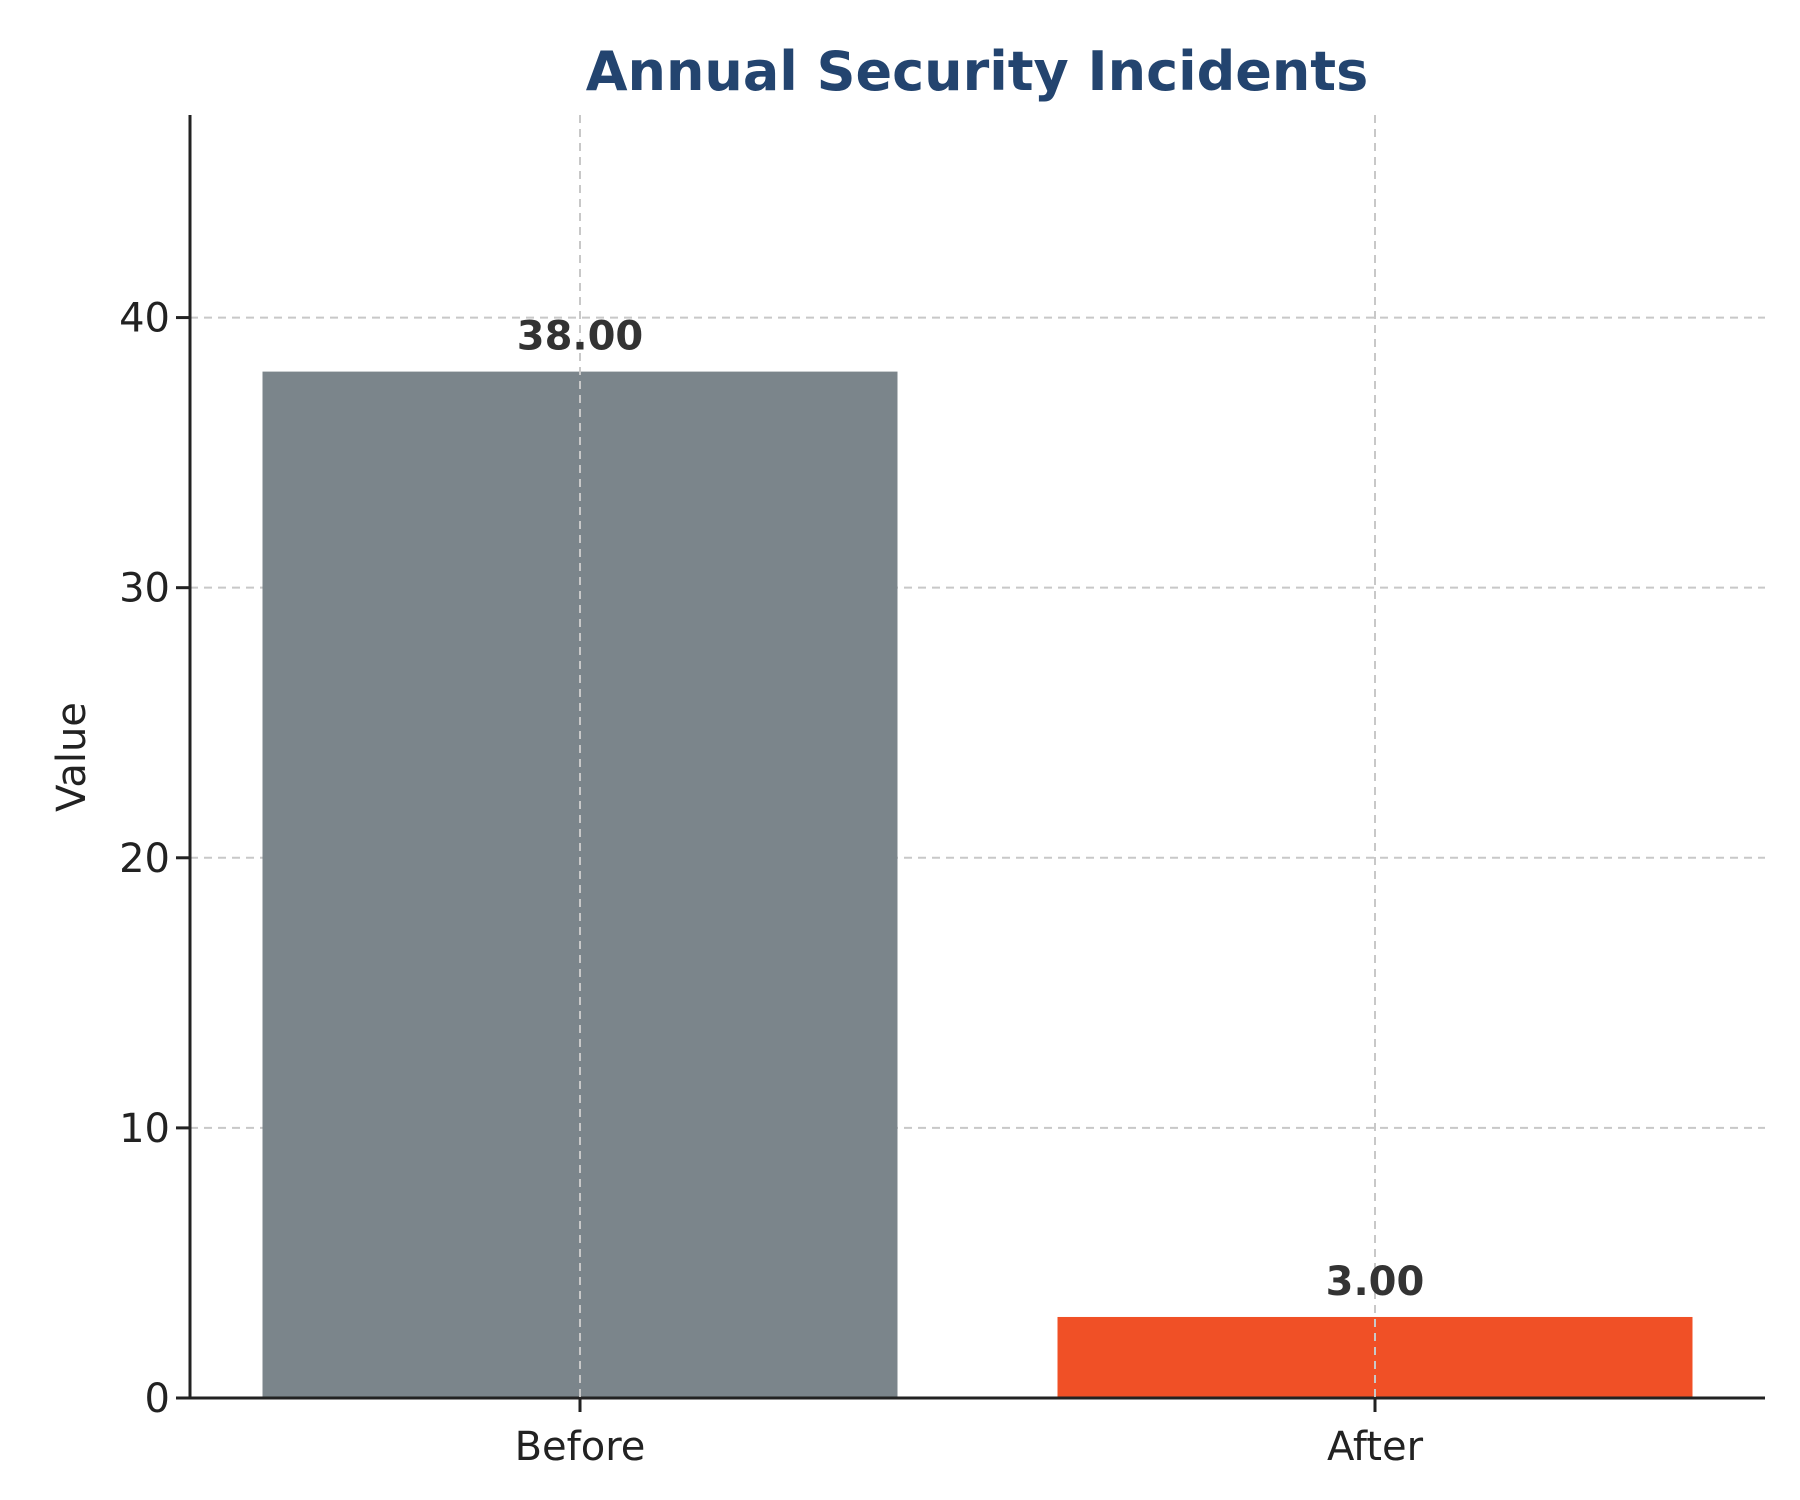 This screenshot has width=1800, height=1500. I want to click on x-tick-label-after: After, so click(1375, 1447).